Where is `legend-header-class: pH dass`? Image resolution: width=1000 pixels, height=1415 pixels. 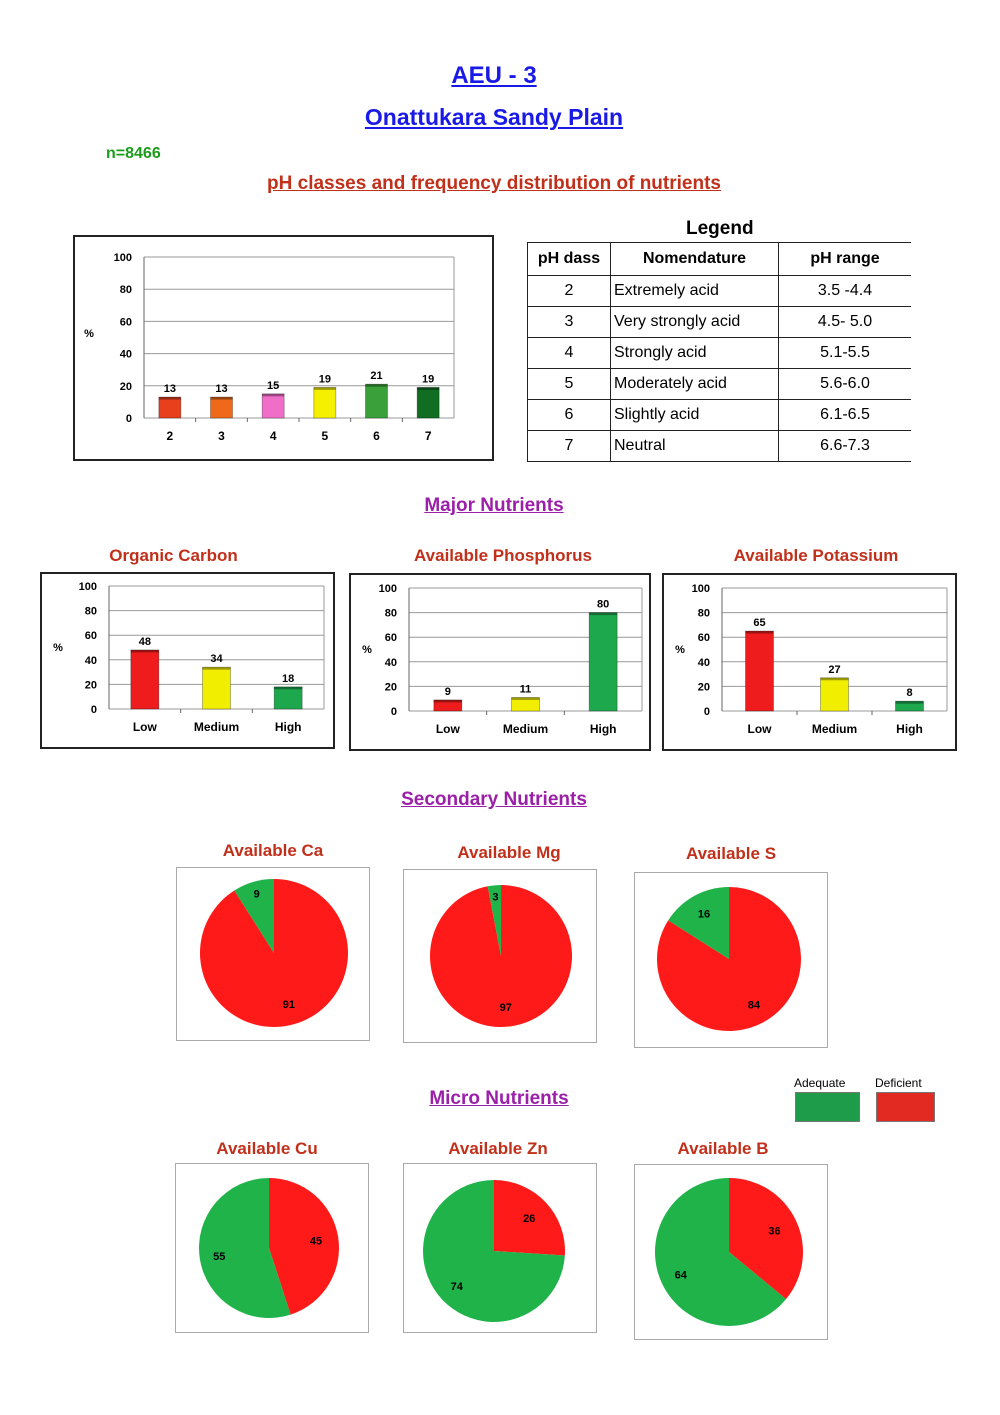
legend-header-class: pH dass is located at coordinates (569, 259).